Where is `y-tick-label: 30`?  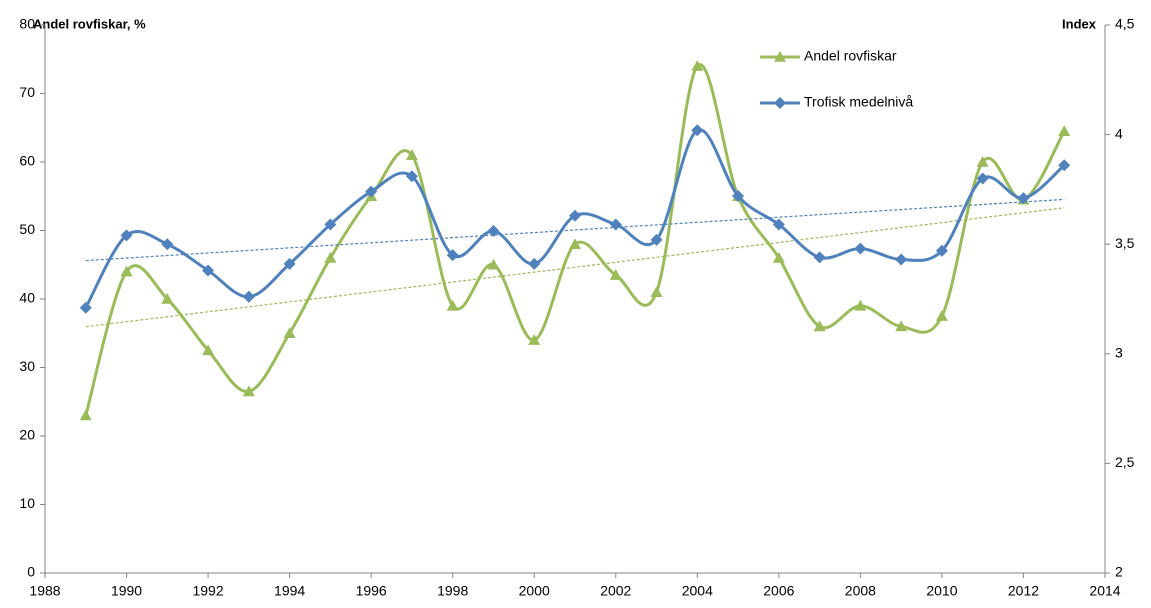 y-tick-label: 30 is located at coordinates (27, 366).